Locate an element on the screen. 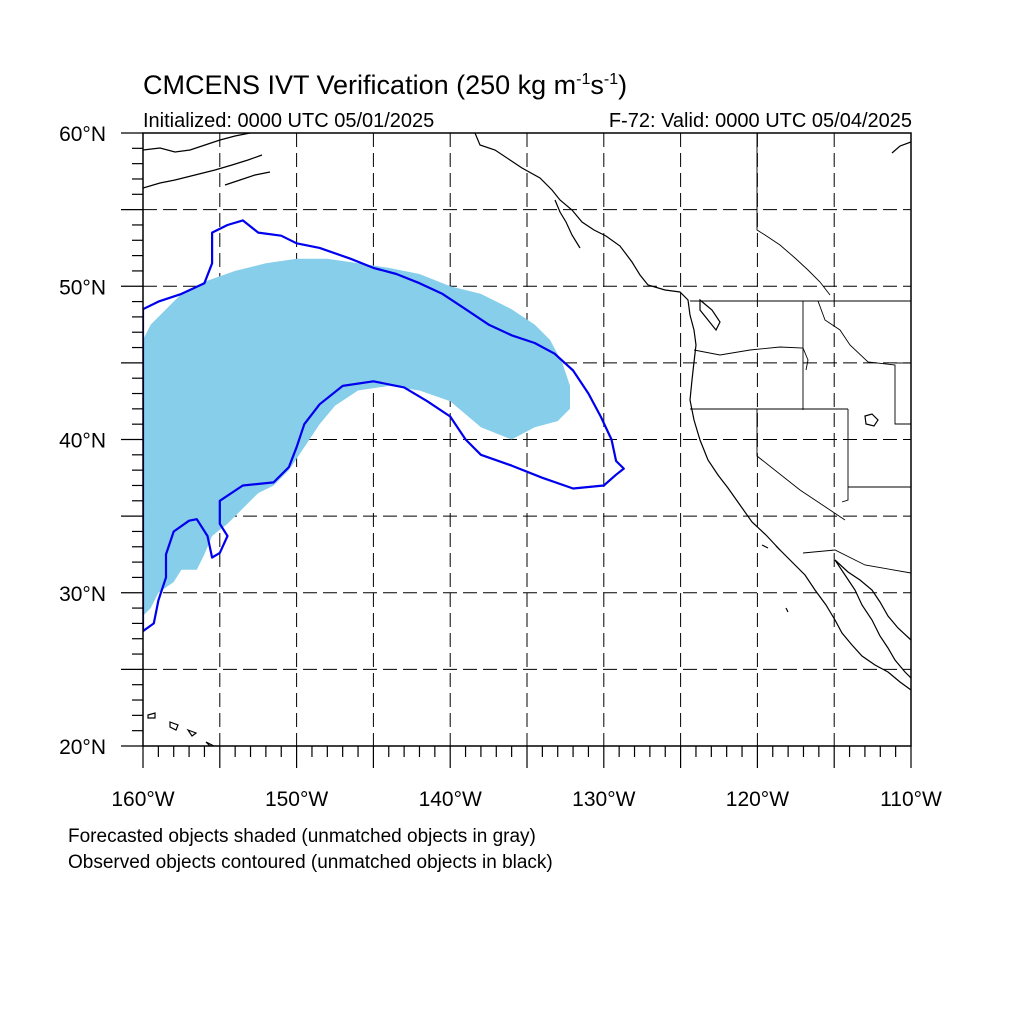 This screenshot has width=1024, height=1024. border-ut is located at coordinates (845, 456).